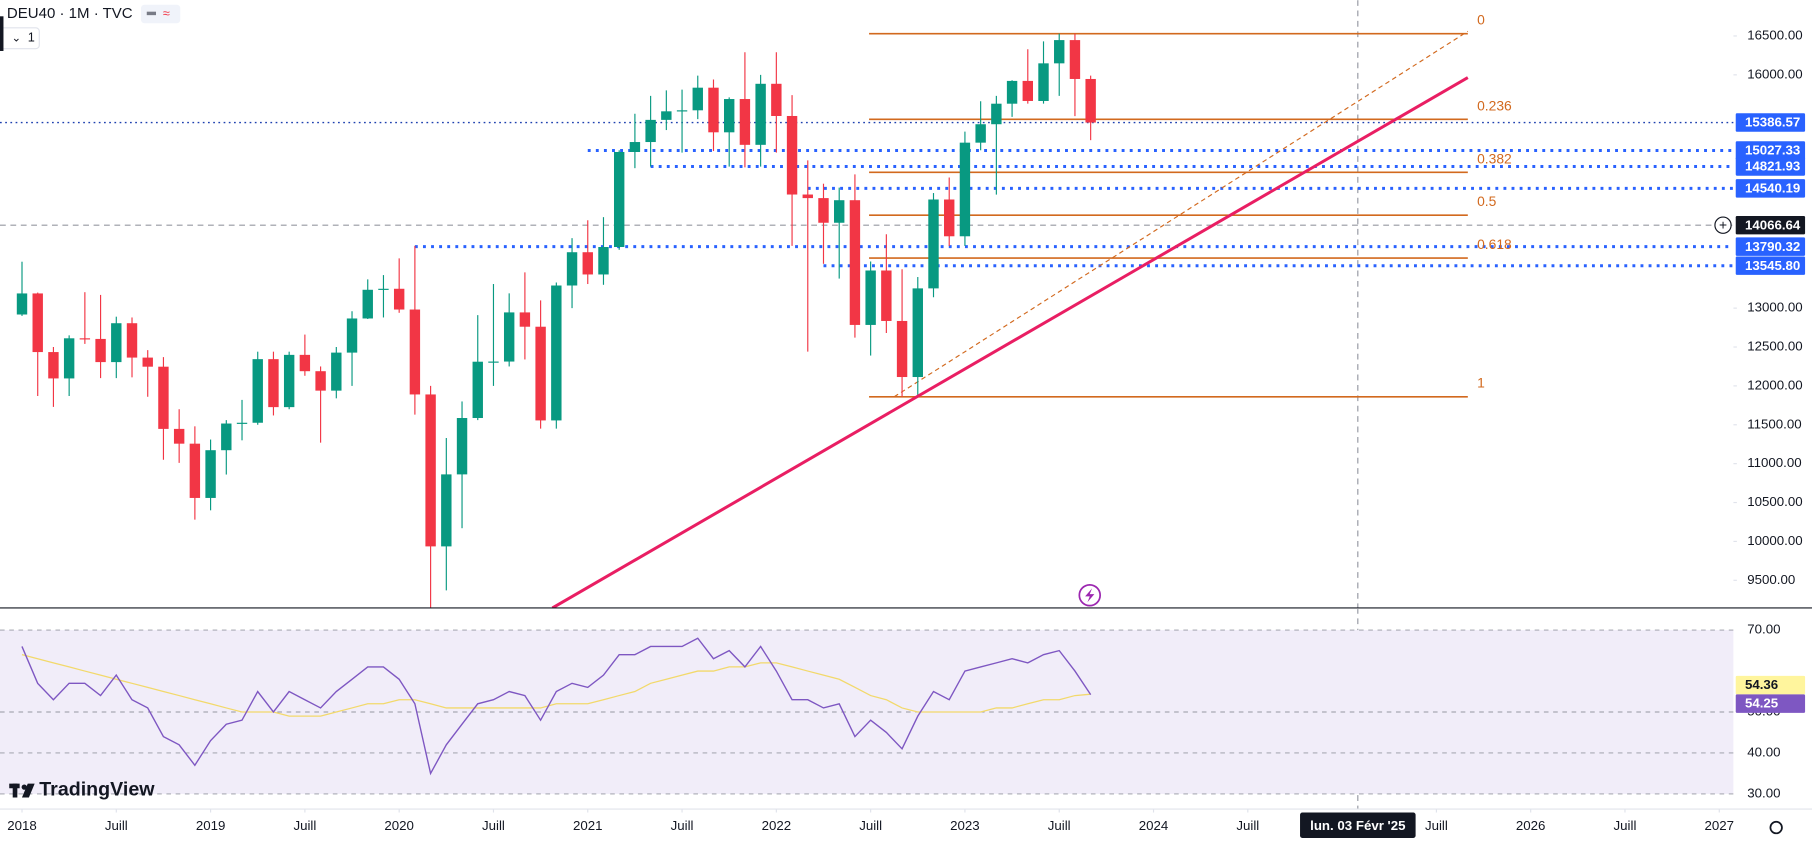  What do you see at coordinates (1776, 827) in the screenshot?
I see `settings-icon` at bounding box center [1776, 827].